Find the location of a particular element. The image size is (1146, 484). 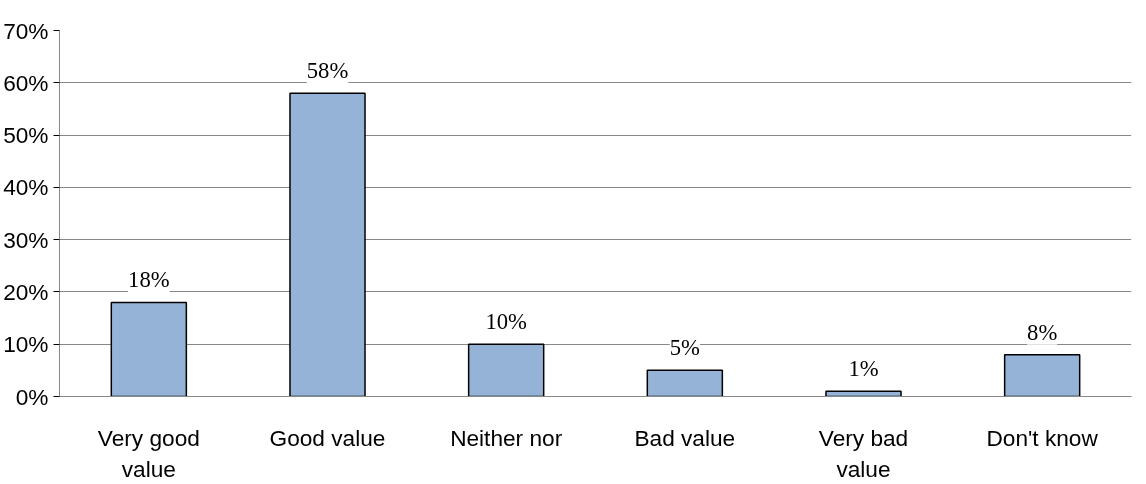

data-label: 18% is located at coordinates (149, 280).